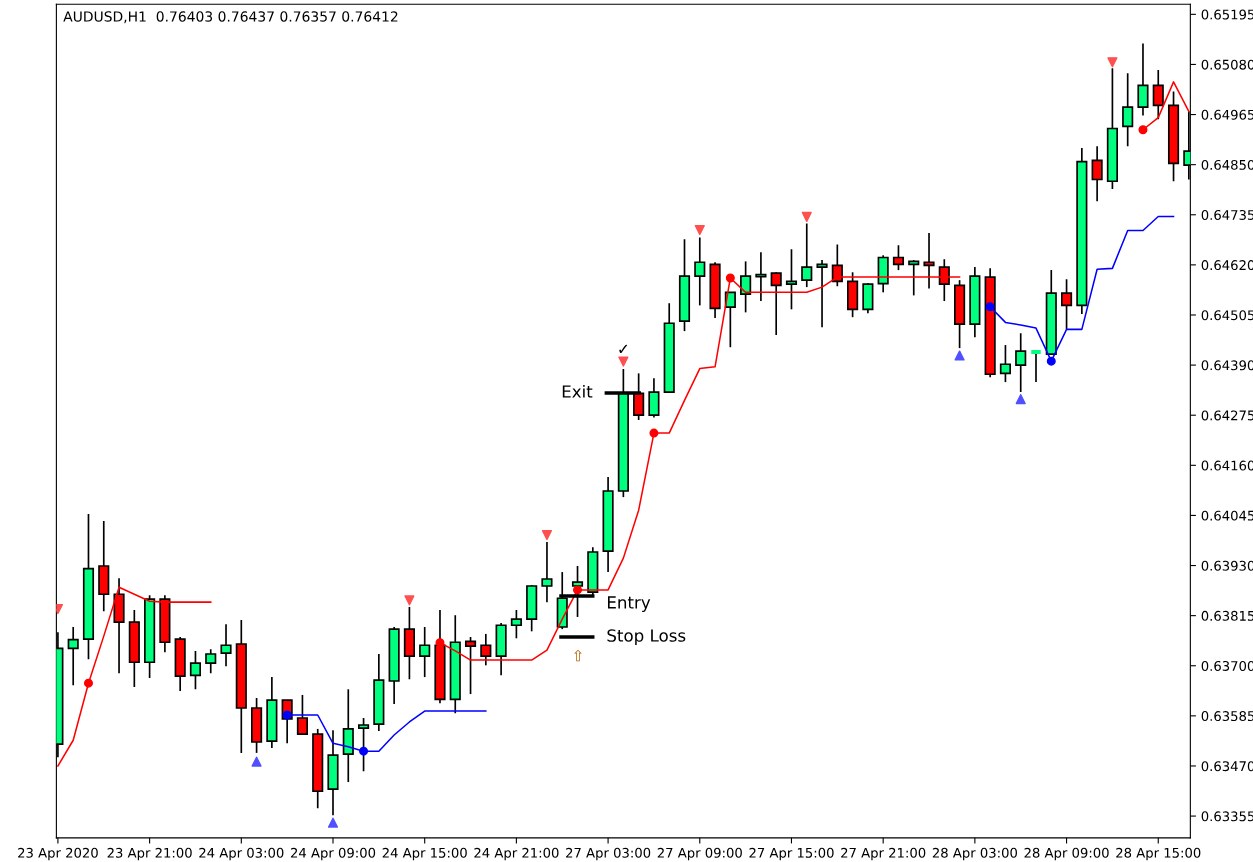  What do you see at coordinates (608, 854) in the screenshot?
I see `x-tick-label: 27 Apr 03:00` at bounding box center [608, 854].